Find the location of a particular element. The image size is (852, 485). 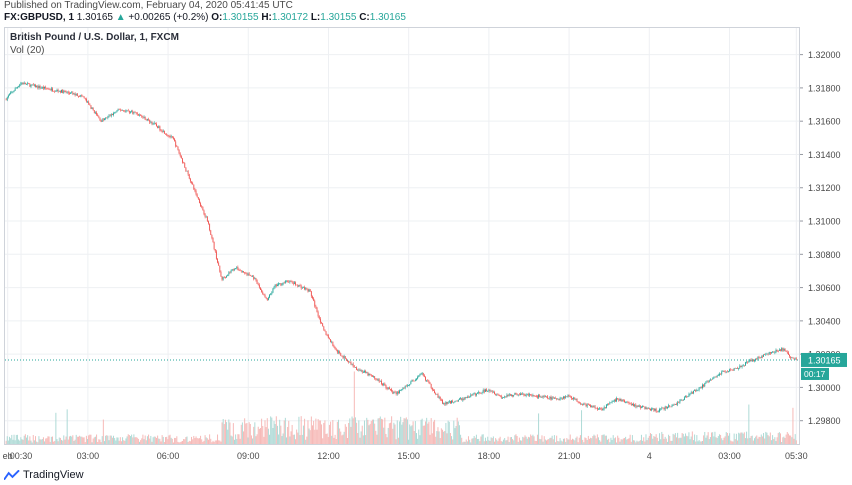

low-label: L: is located at coordinates (315, 17).